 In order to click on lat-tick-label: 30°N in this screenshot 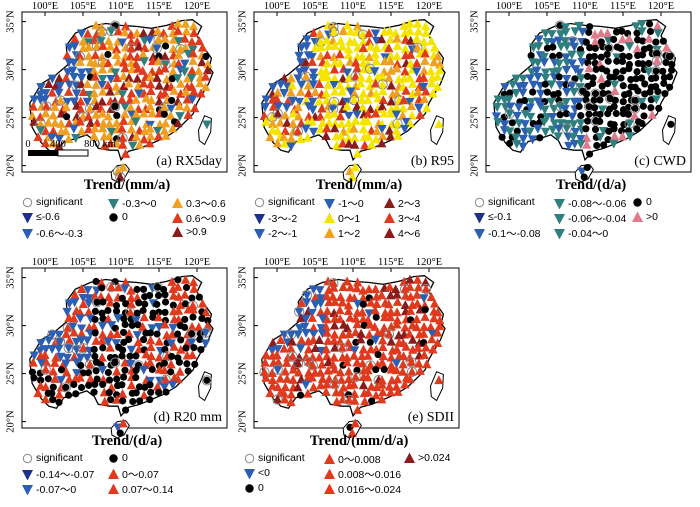, I will do `click(474, 69)`.